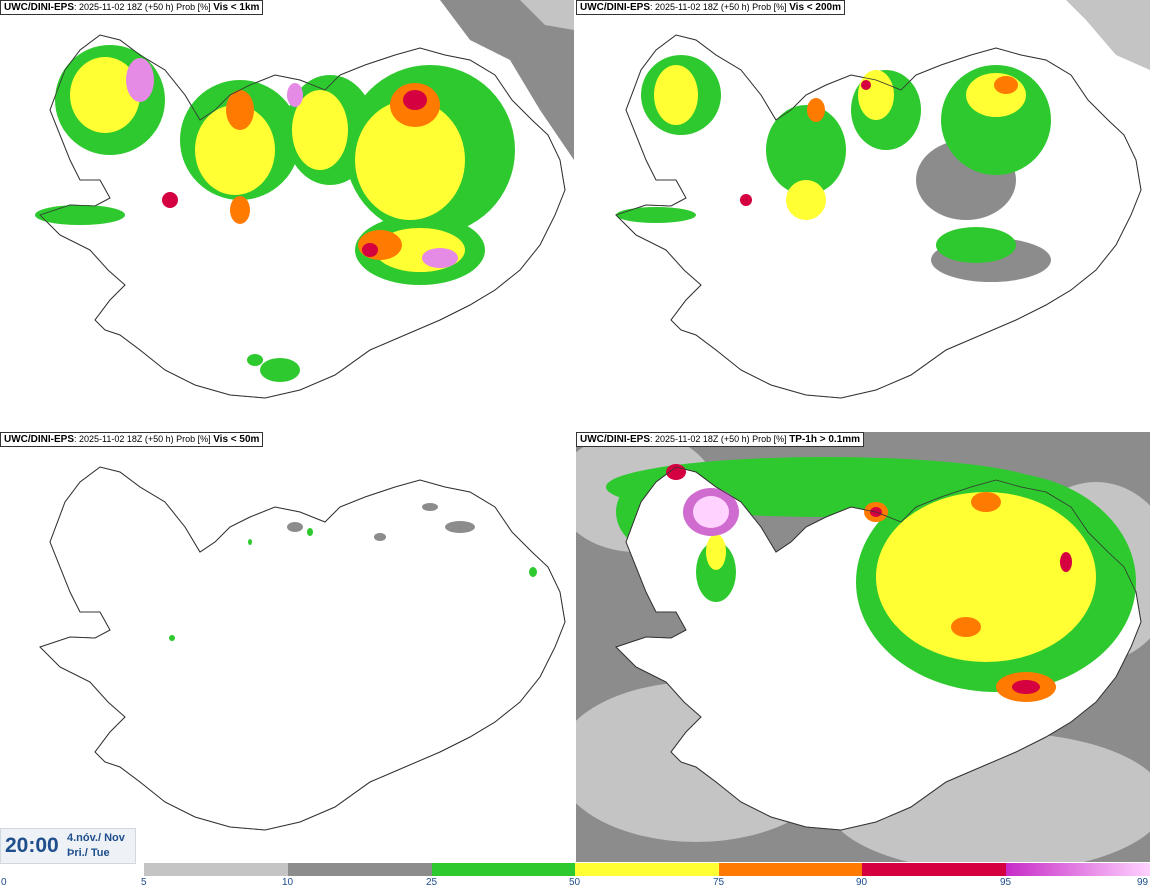 Image resolution: width=1150 pixels, height=891 pixels. What do you see at coordinates (432, 882) in the screenshot?
I see `legend-tick-25: 25` at bounding box center [432, 882].